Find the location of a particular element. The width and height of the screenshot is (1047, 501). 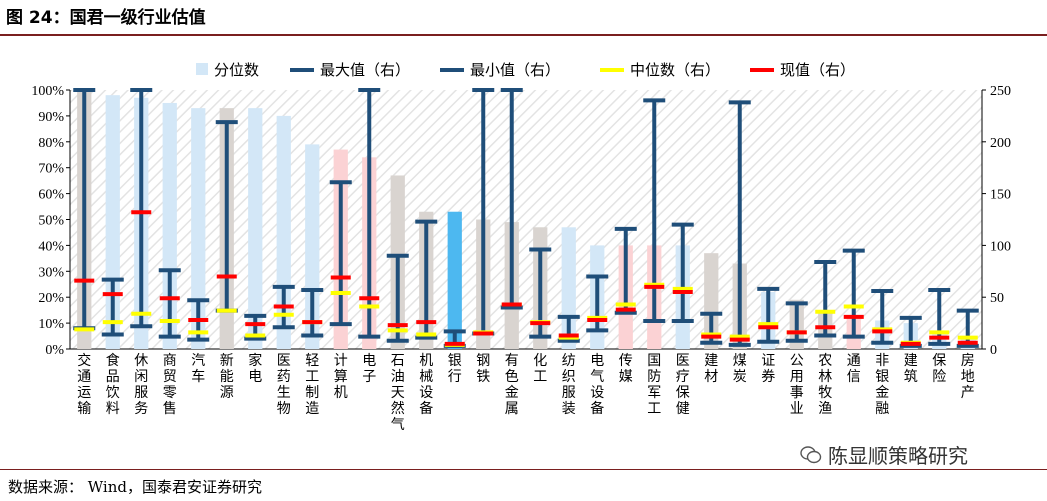

category-label: 建材 is located at coordinates (711, 369).